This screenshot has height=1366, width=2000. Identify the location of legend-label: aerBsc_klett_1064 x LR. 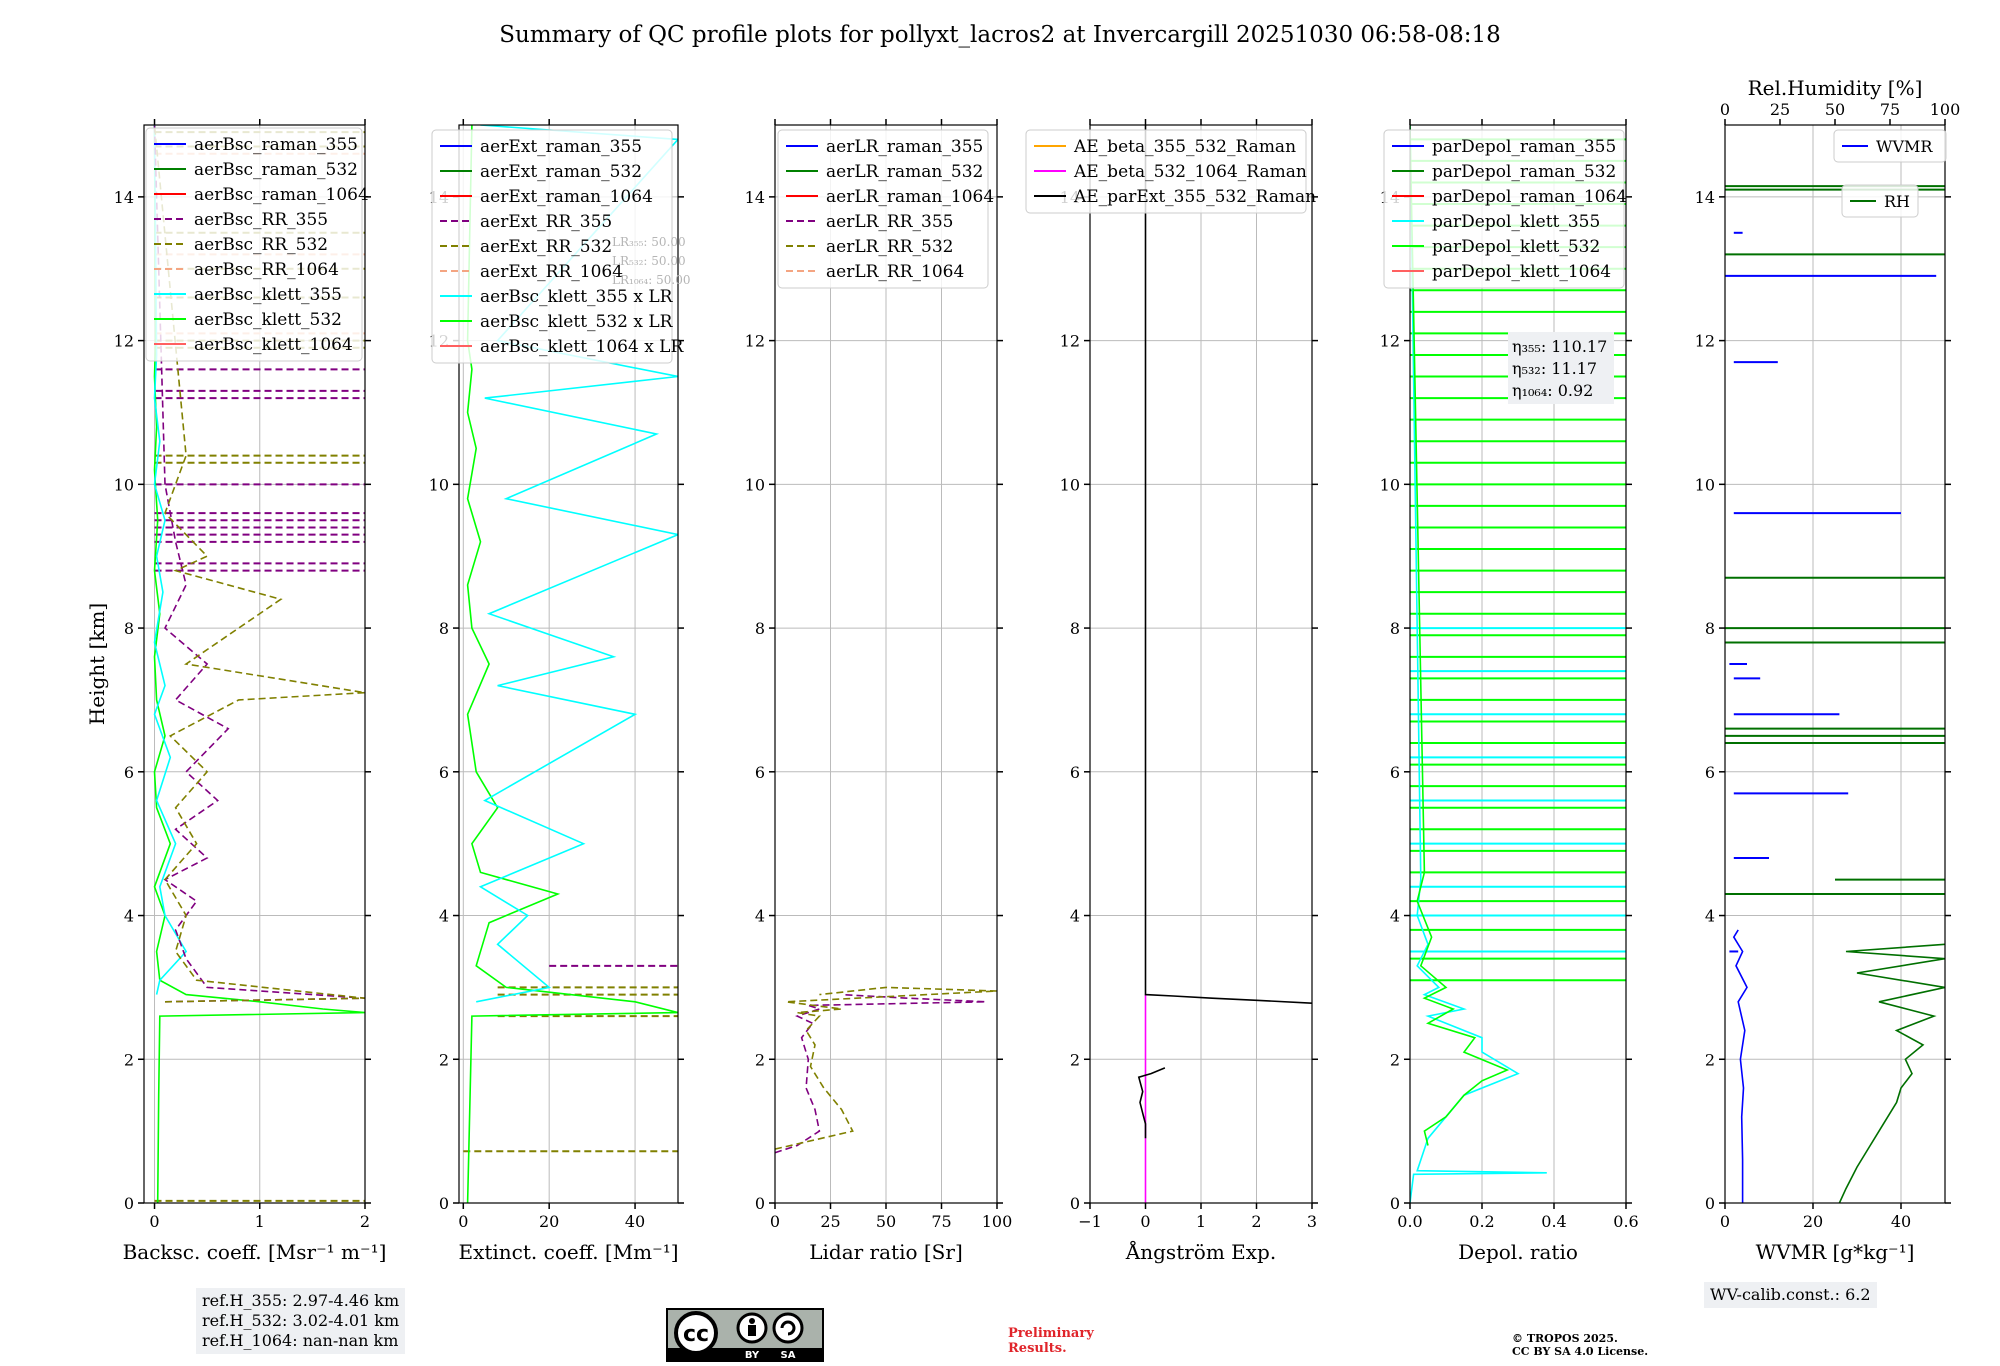
(582, 347).